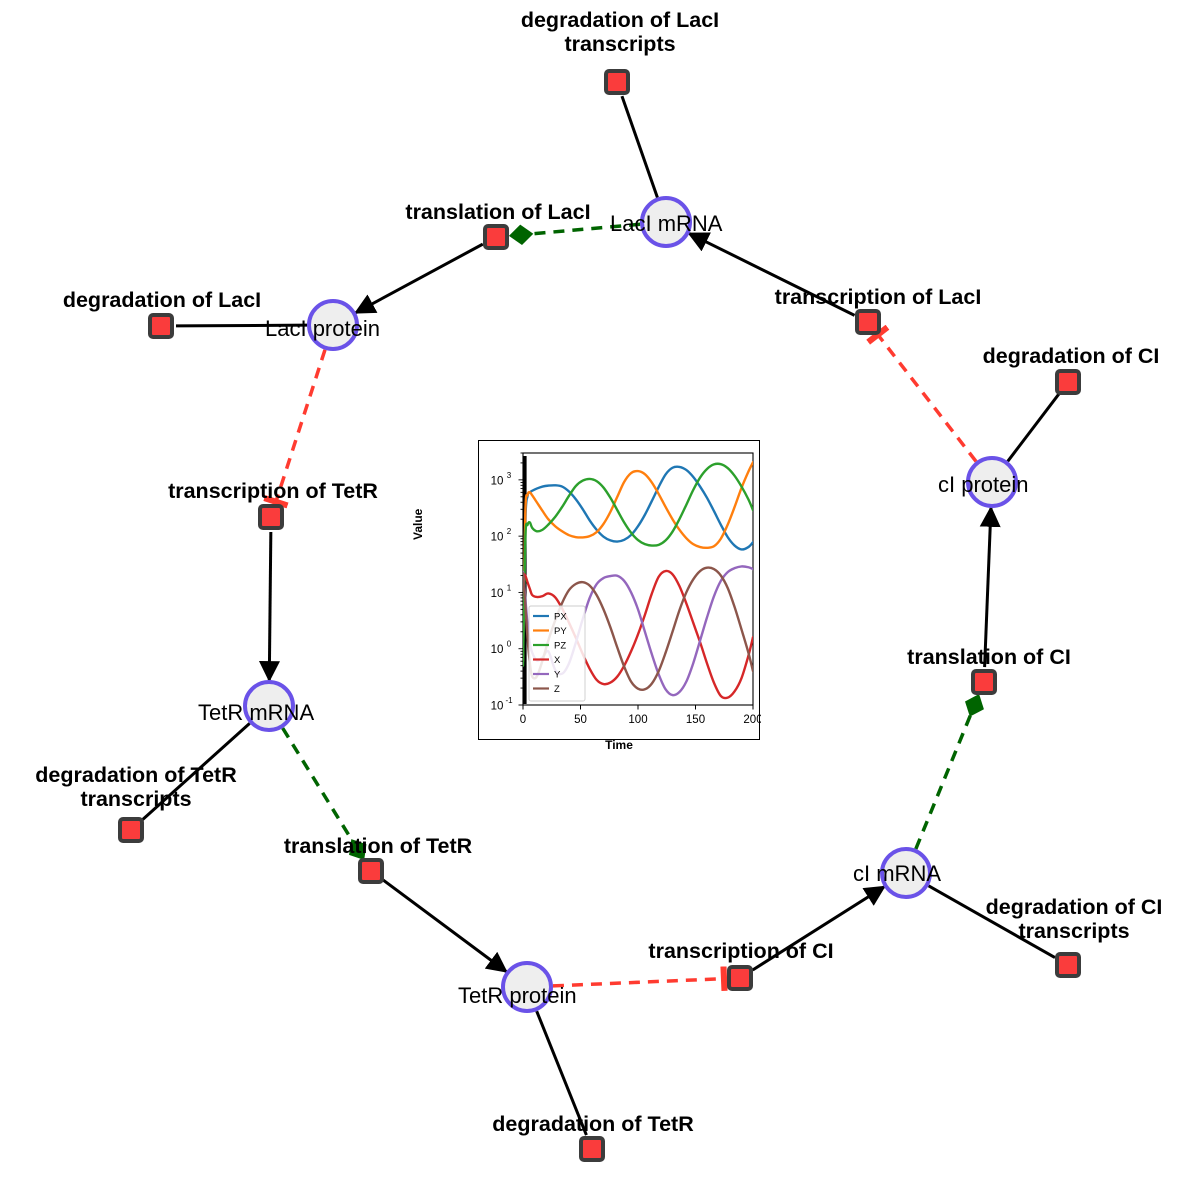 The image size is (1189, 1200). I want to click on species-node-laci-mrna, so click(666, 222).